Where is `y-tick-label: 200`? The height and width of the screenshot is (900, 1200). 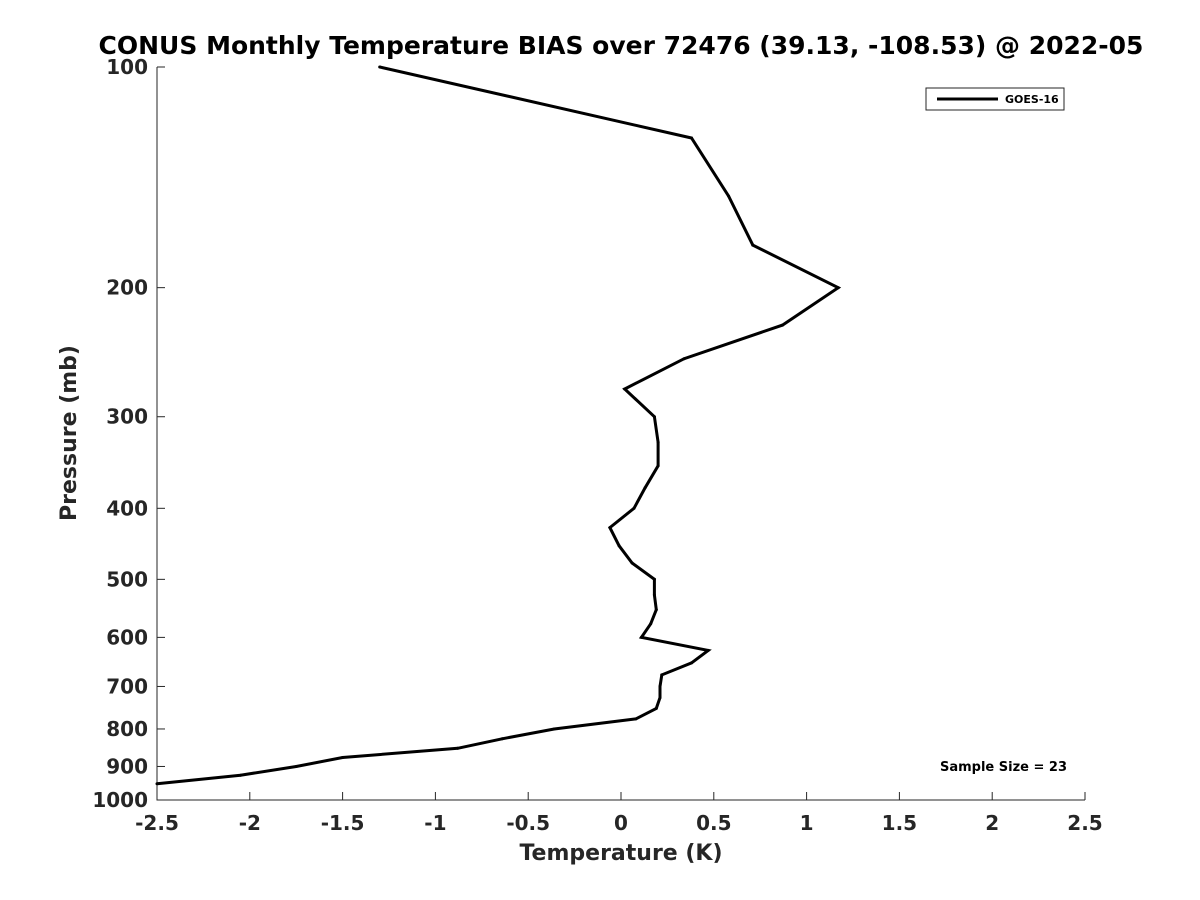 y-tick-label: 200 is located at coordinates (127, 288).